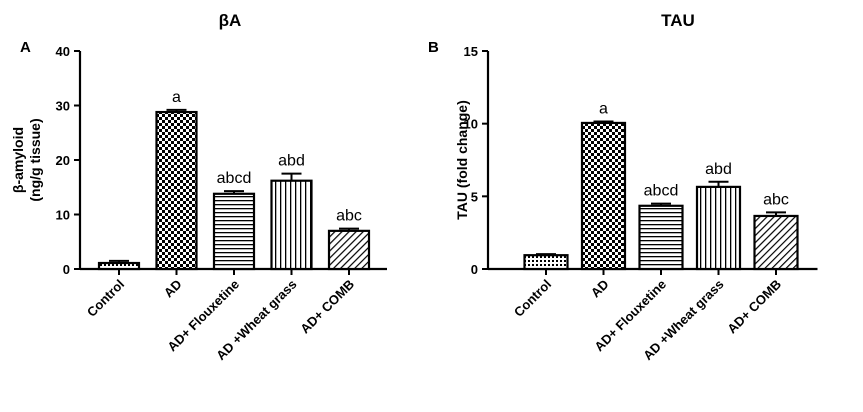 The image size is (863, 412). What do you see at coordinates (474, 196) in the screenshot?
I see `chart-b-y-tick-label: 5` at bounding box center [474, 196].